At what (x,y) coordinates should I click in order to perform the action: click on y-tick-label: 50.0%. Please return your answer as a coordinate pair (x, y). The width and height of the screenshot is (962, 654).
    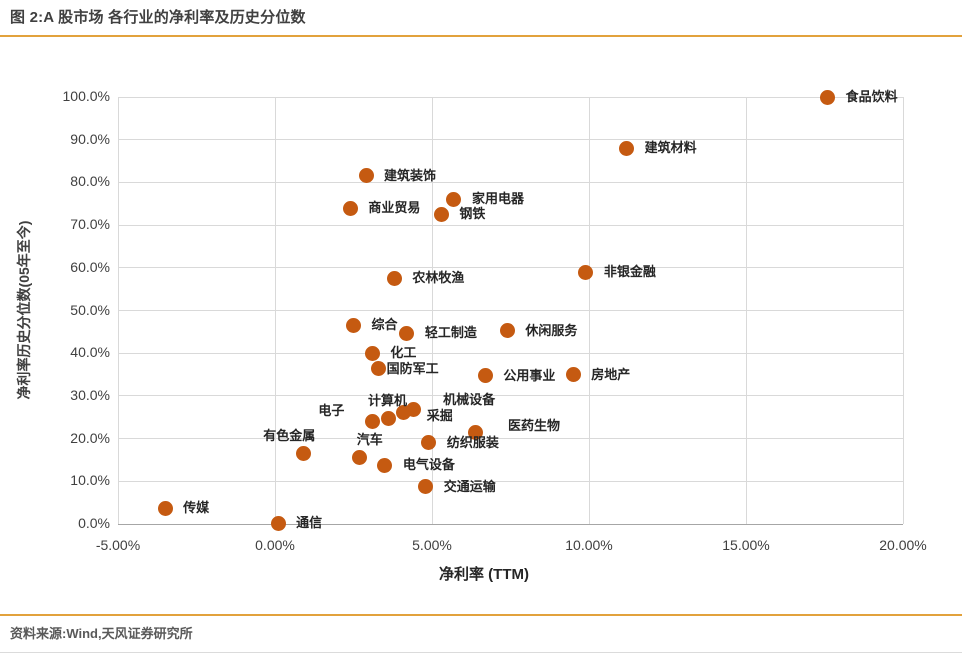
    Looking at the image, I should click on (90, 309).